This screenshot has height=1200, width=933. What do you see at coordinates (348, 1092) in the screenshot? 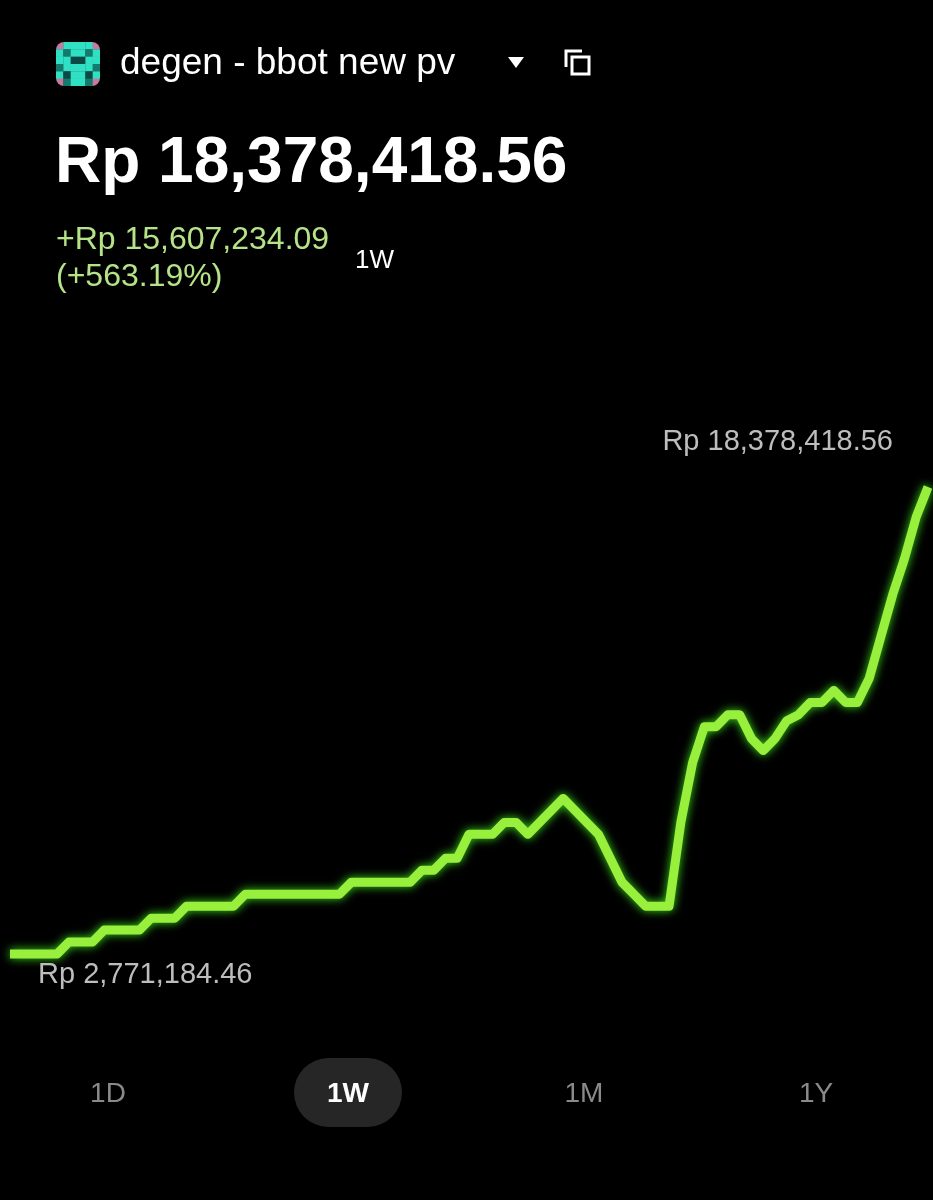
I see `selected-period-button: 1W` at bounding box center [348, 1092].